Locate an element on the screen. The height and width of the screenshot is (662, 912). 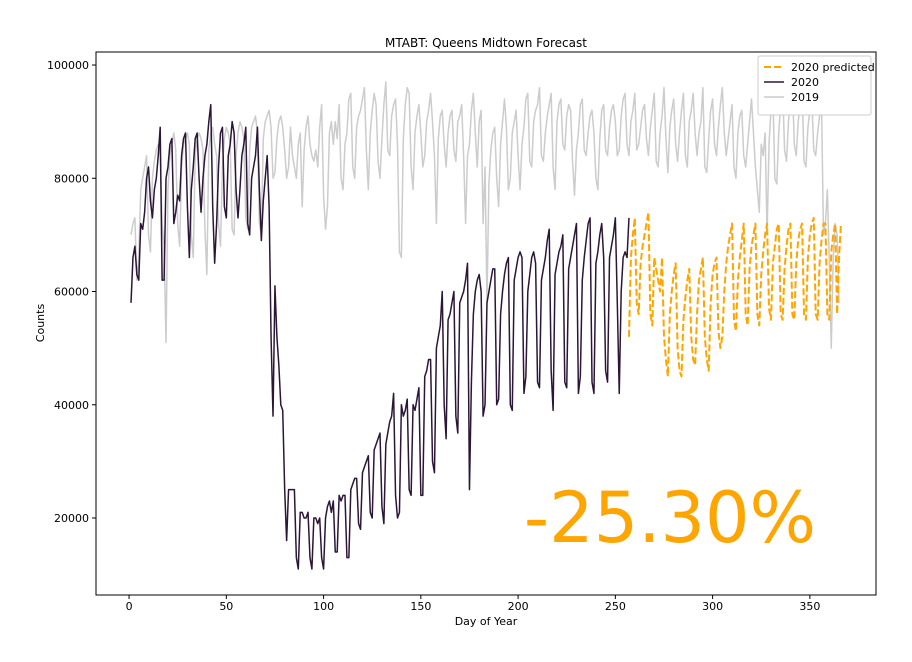
annotation: -25.30% is located at coordinates (670, 518).